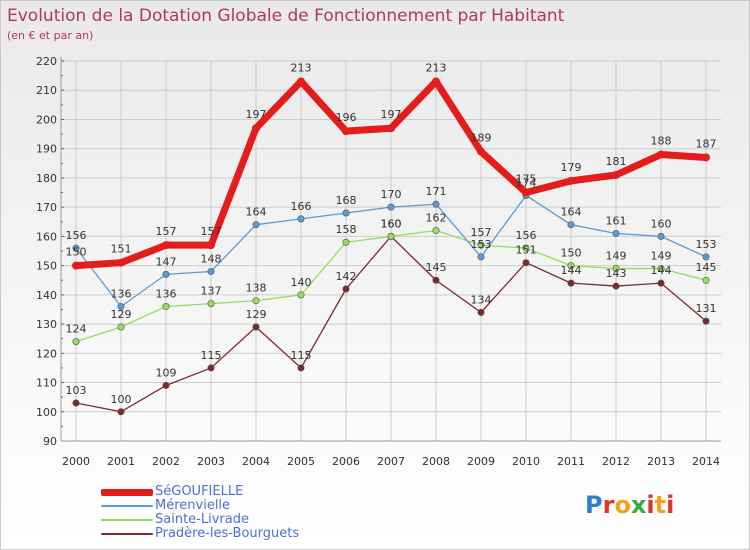  What do you see at coordinates (211, 231) in the screenshot?
I see `data-label: 157` at bounding box center [211, 231].